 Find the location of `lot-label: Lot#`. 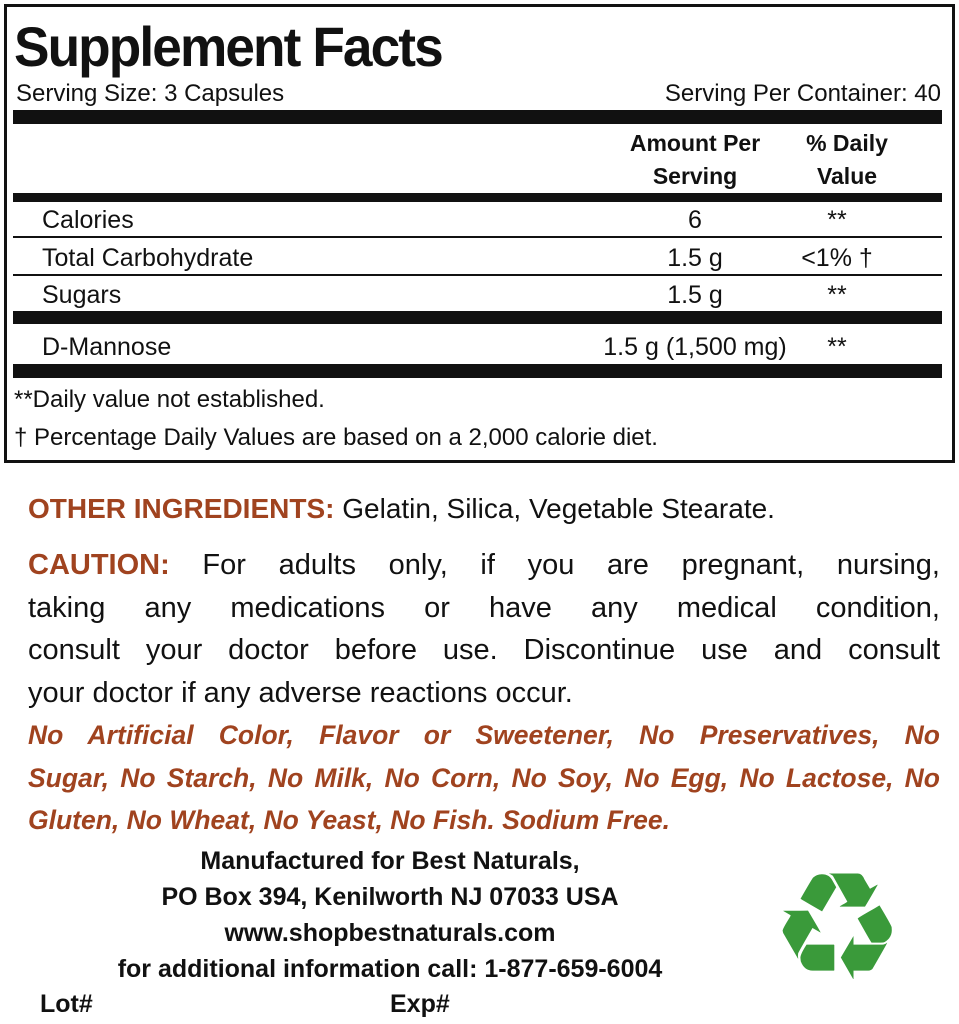

lot-label: Lot# is located at coordinates (66, 1004).